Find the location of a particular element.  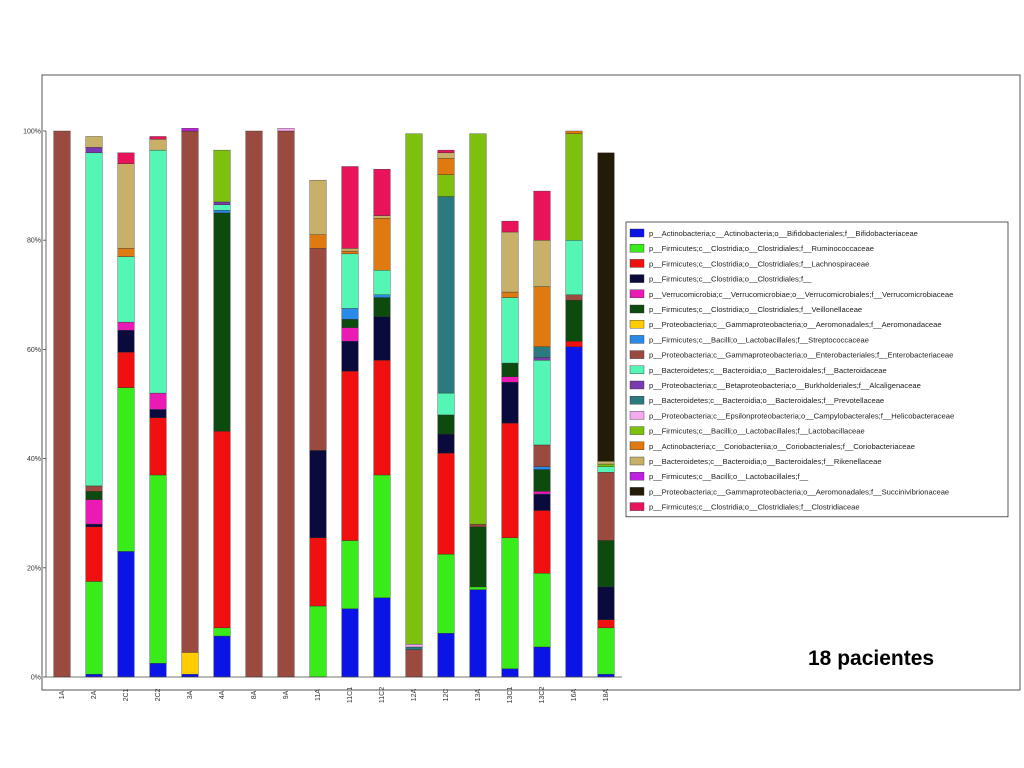

bar-stack-11C2 is located at coordinates (382, 423).